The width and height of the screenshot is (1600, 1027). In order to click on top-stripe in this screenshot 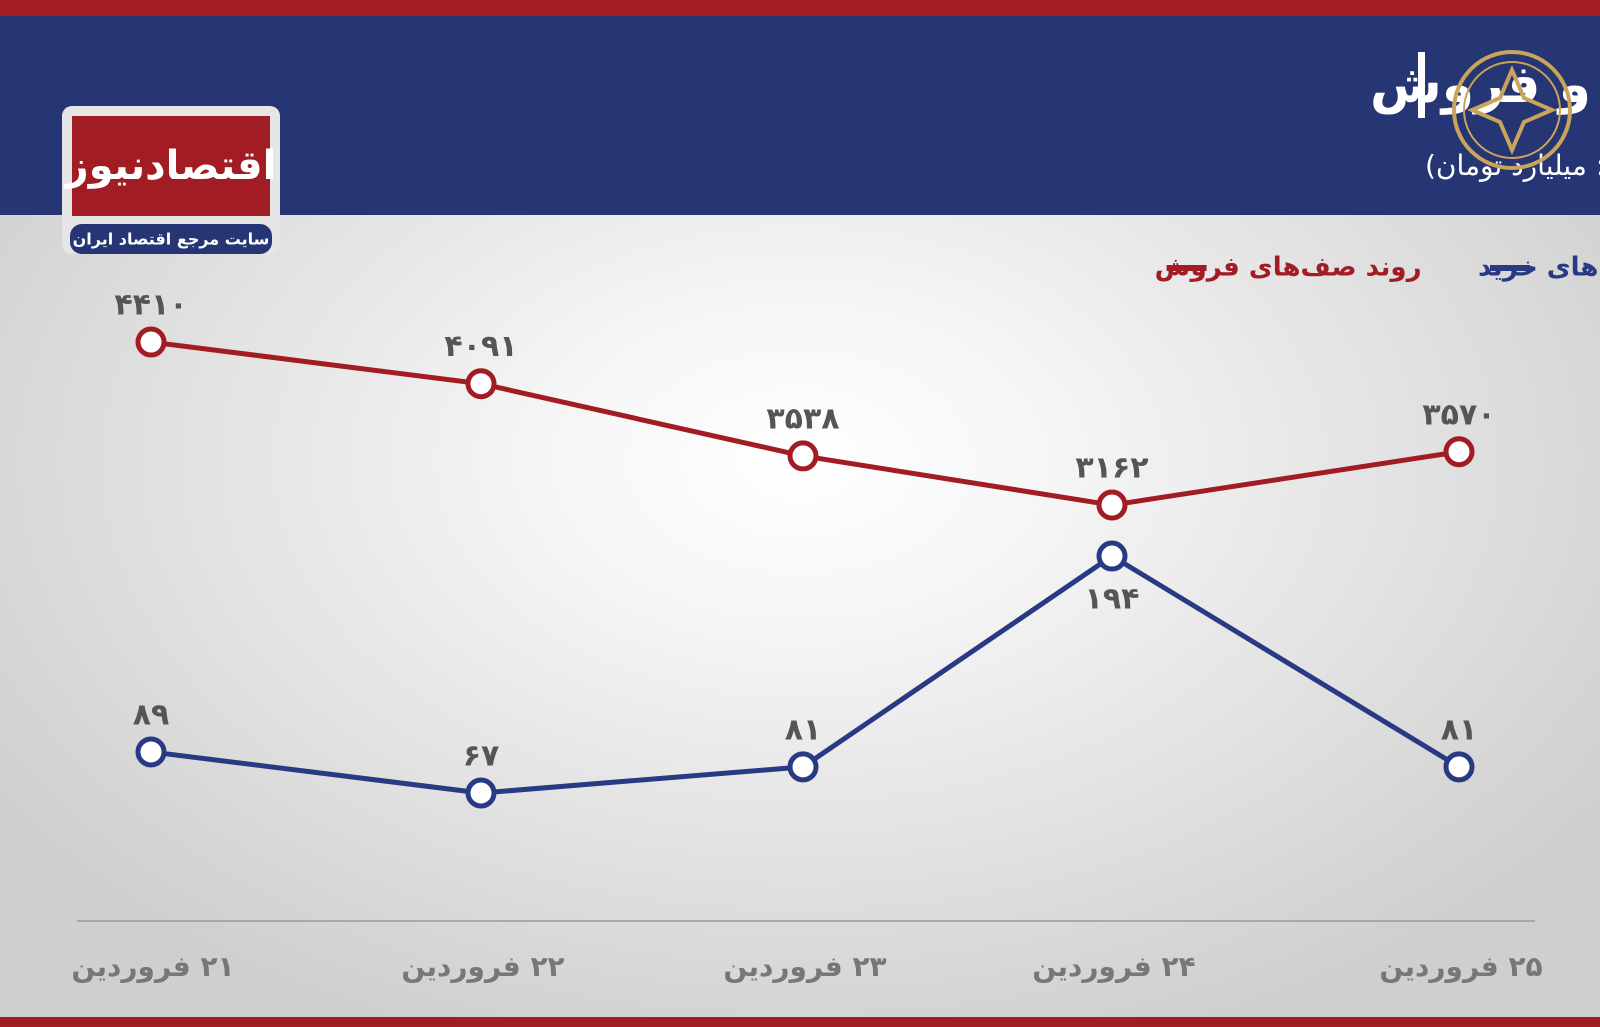, I will do `click(800, 8)`.